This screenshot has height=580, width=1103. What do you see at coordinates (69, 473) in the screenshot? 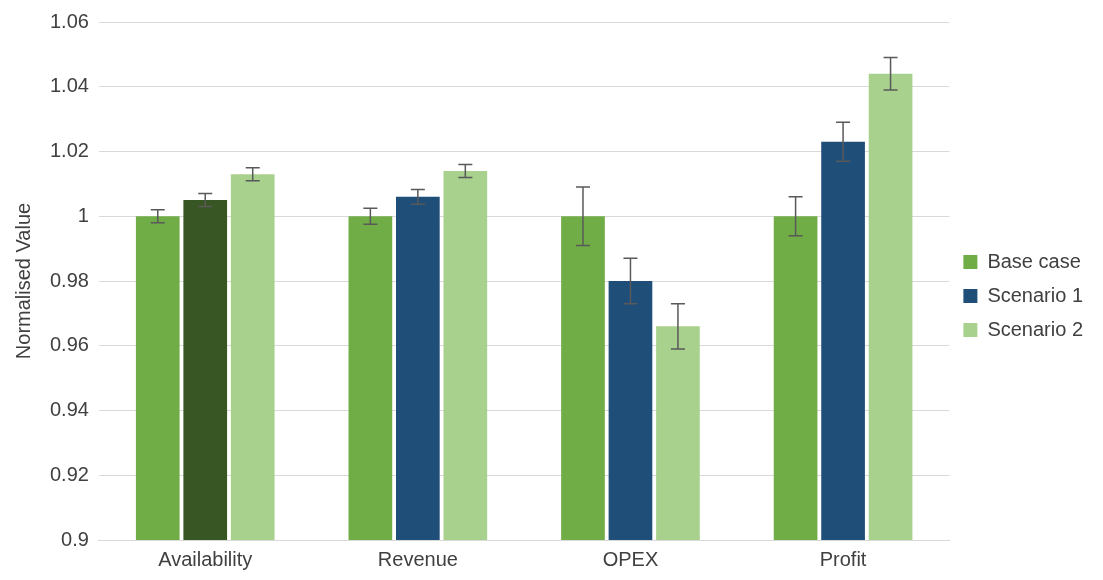
I see `y-tick-label: 0.92` at bounding box center [69, 473].